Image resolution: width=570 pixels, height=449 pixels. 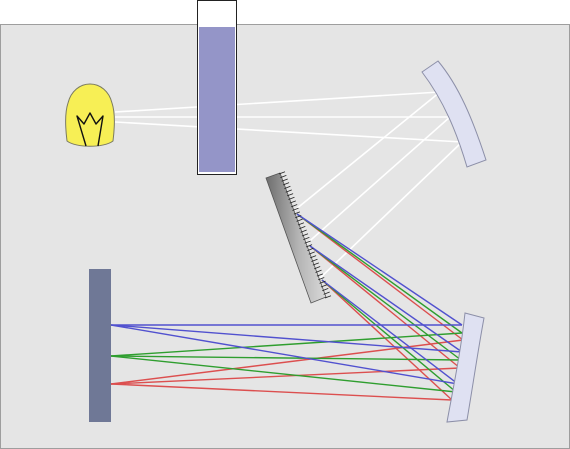 What do you see at coordinates (100, 345) in the screenshot?
I see `detector-array-icon` at bounding box center [100, 345].